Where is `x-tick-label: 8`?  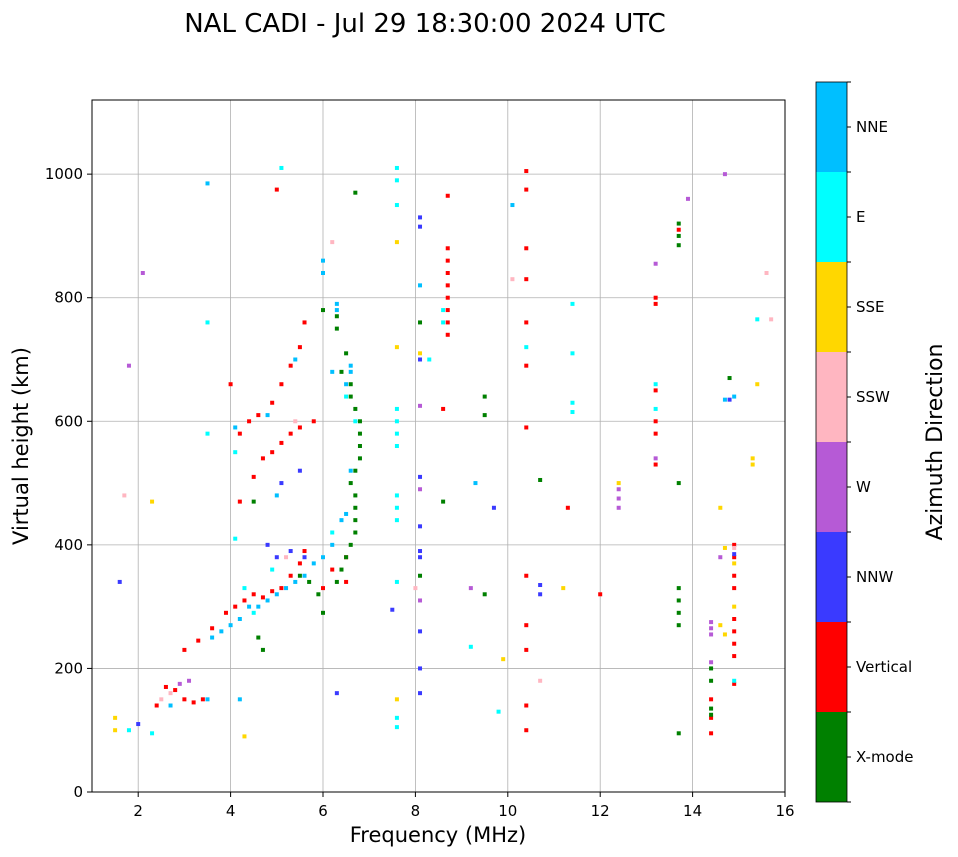
x-tick-label: 8 is located at coordinates (416, 811).